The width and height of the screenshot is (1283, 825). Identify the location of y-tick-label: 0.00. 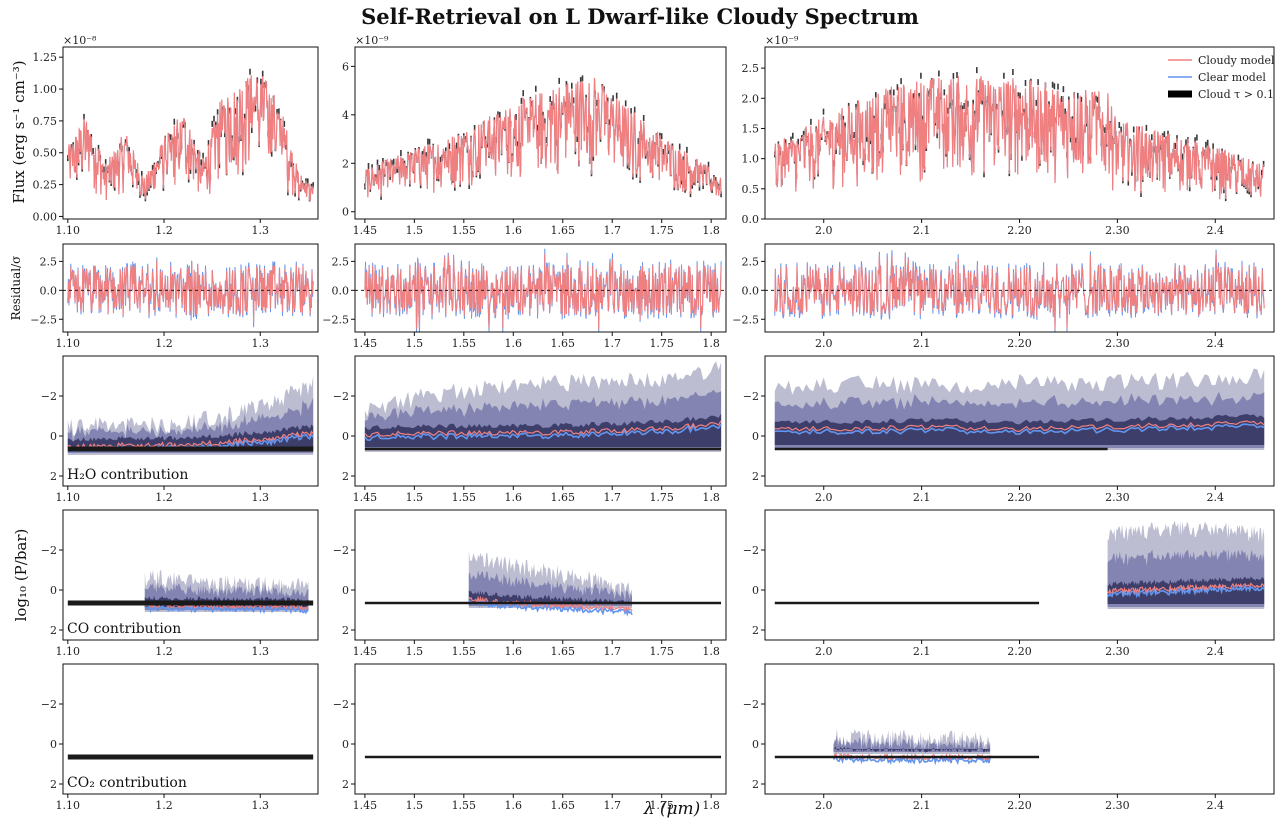
(45, 216).